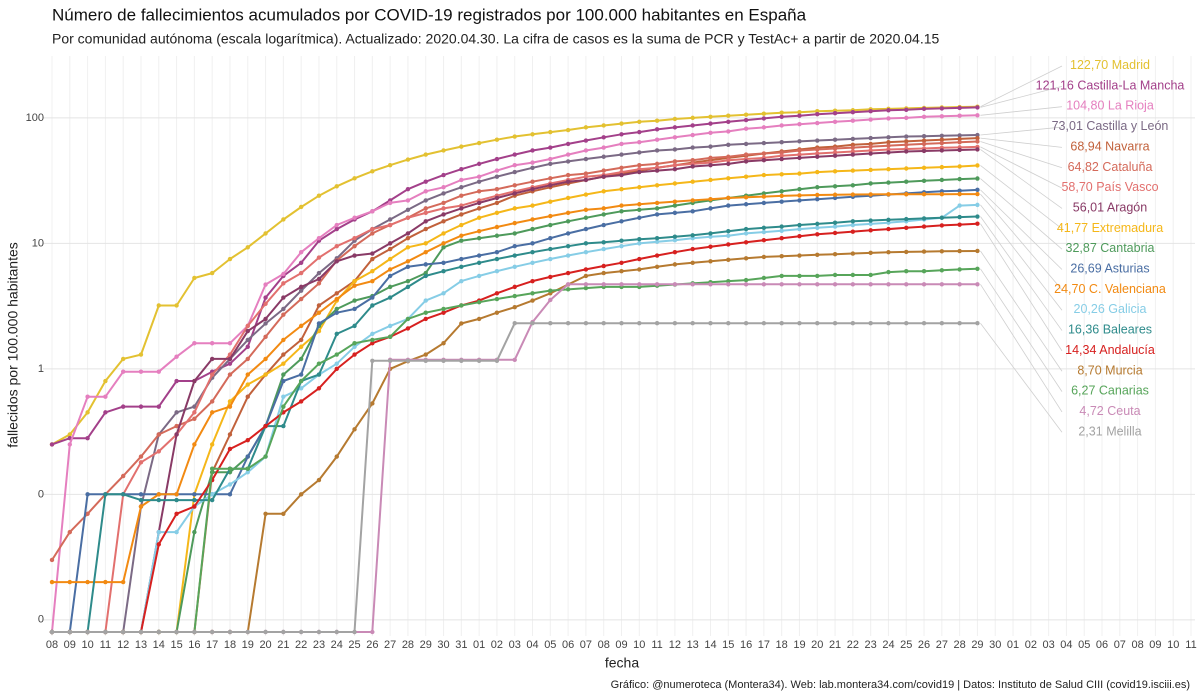  I want to click on x-tick-label: 29, so click(426, 645).